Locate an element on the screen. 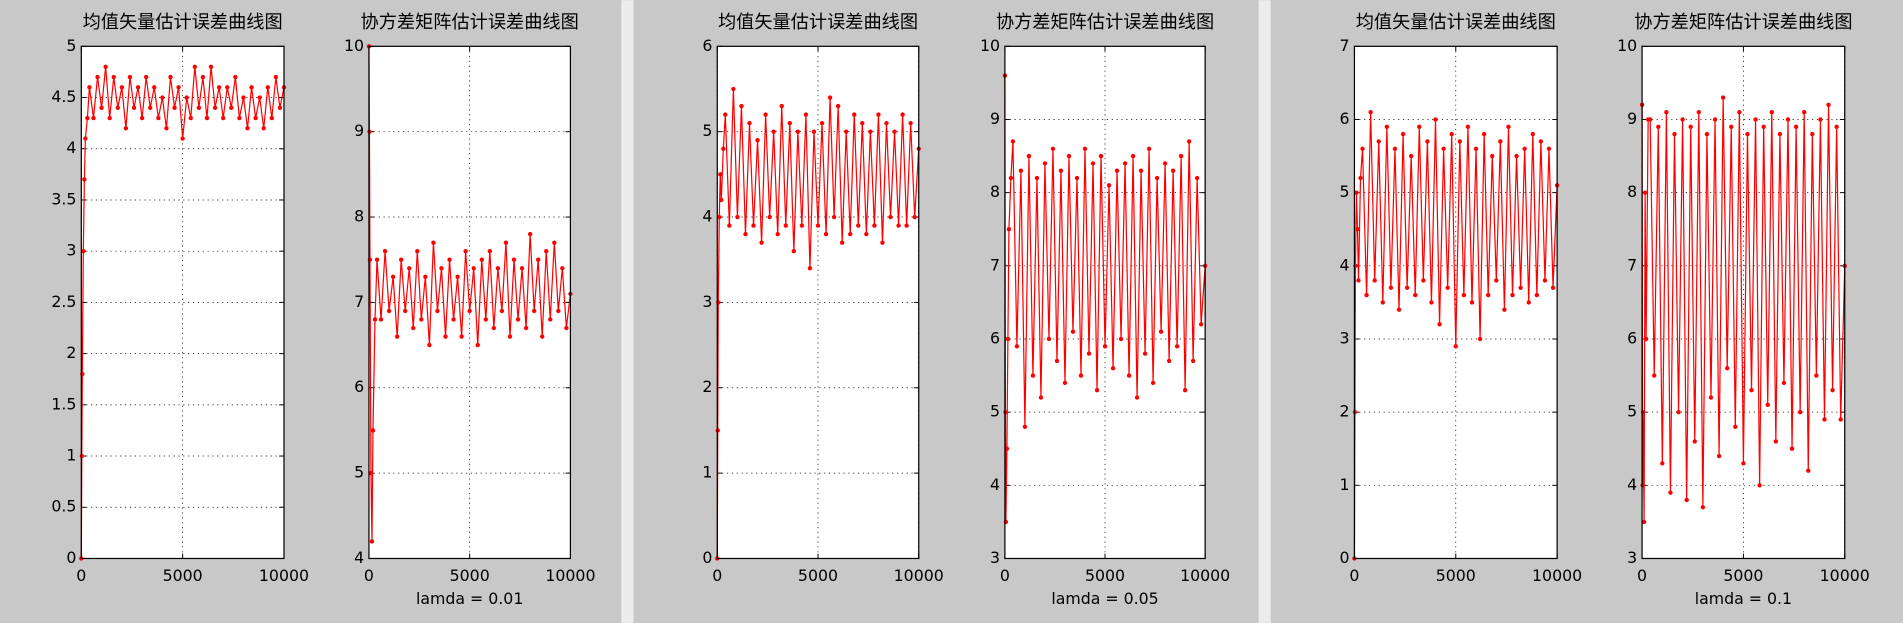  y-tick-label: 2.5 is located at coordinates (63, 301).